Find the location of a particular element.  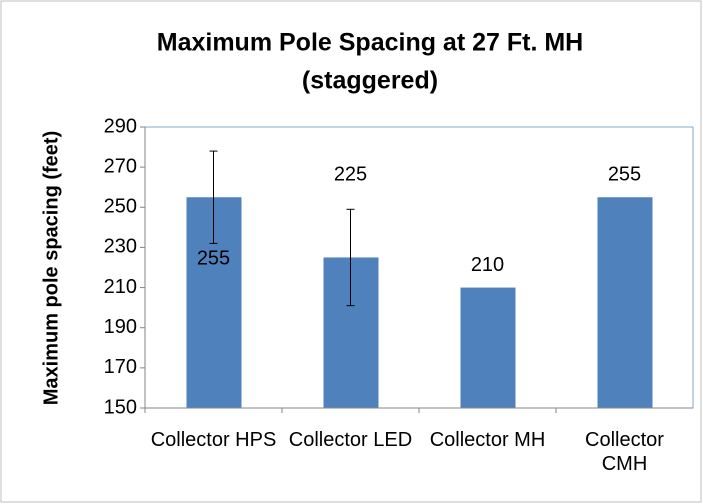

data-label: 210 is located at coordinates (487, 265).